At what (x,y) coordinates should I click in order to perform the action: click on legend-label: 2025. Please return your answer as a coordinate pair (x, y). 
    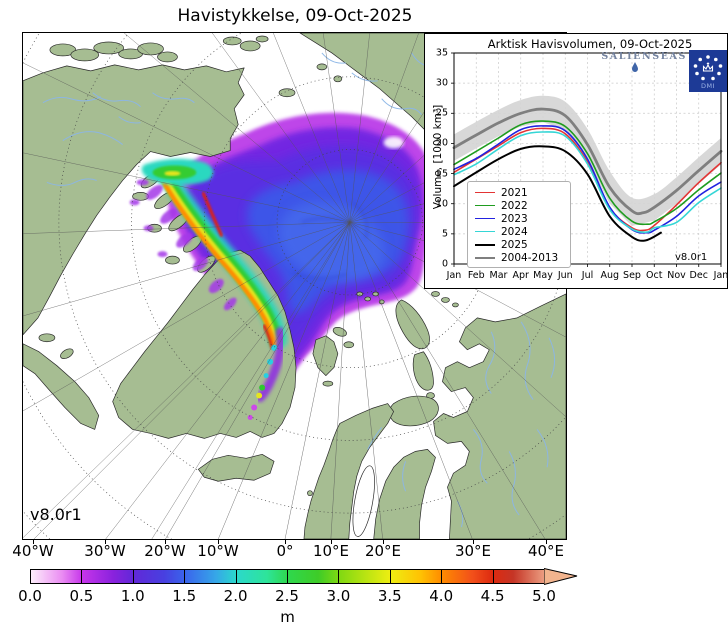
    Looking at the image, I should click on (514, 244).